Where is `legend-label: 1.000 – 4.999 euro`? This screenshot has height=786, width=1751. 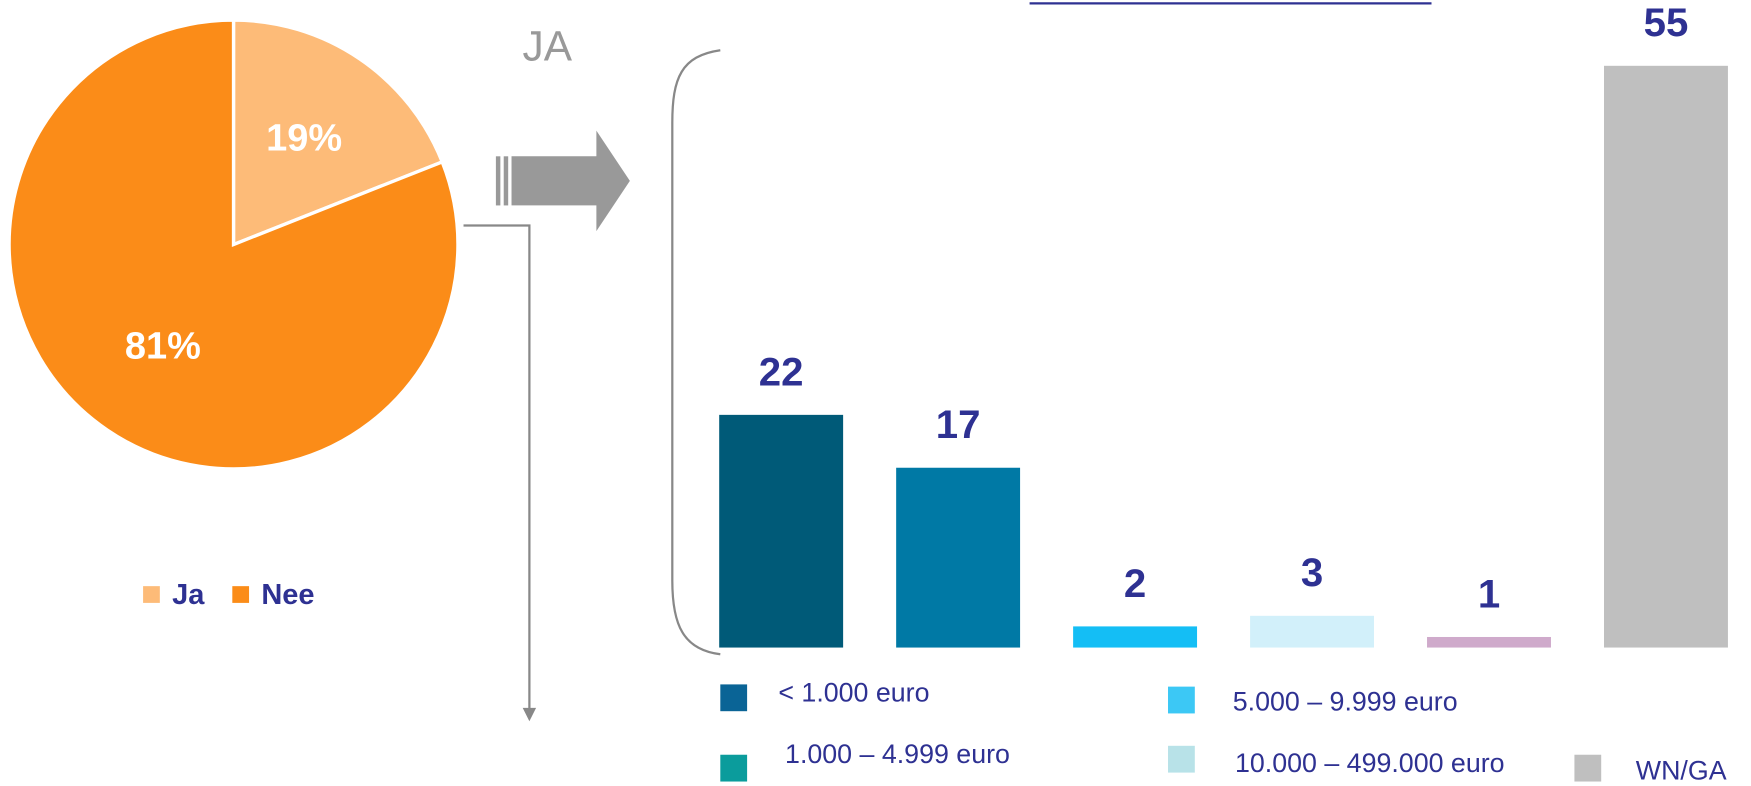 legend-label: 1.000 – 4.999 euro is located at coordinates (897, 754).